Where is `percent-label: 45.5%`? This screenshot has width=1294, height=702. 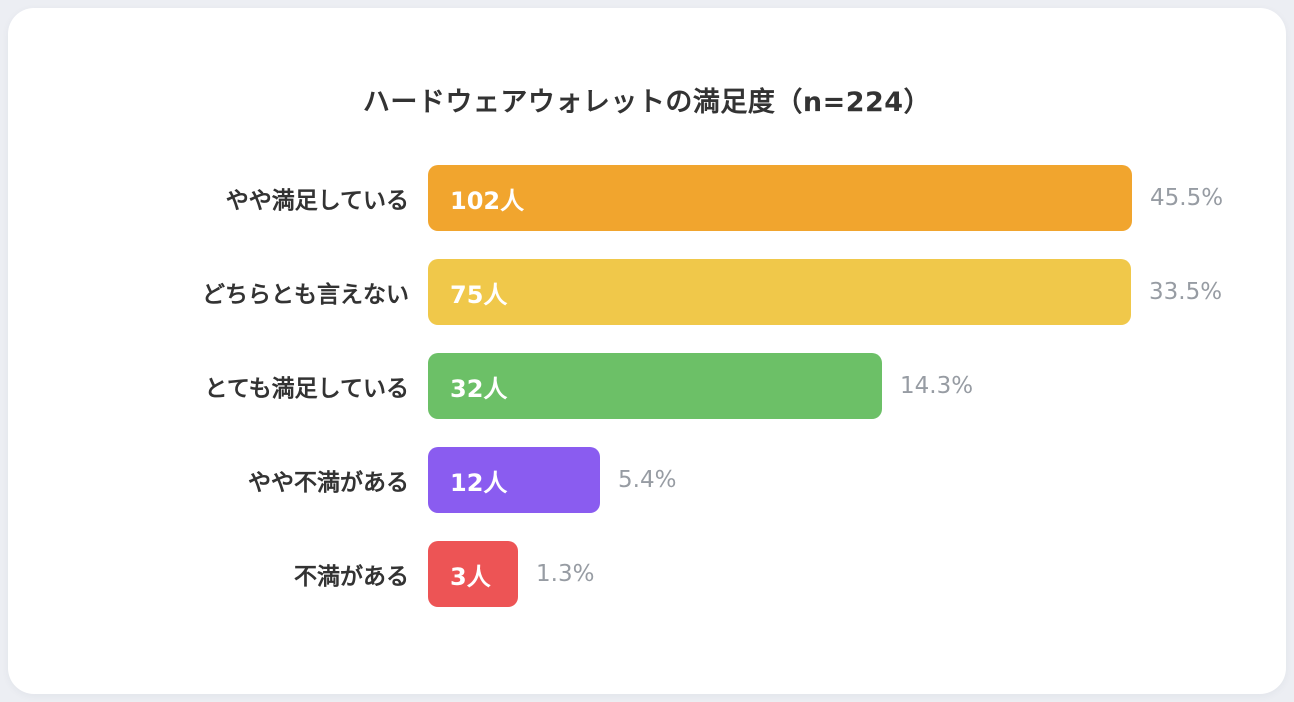 percent-label: 45.5% is located at coordinates (1187, 198).